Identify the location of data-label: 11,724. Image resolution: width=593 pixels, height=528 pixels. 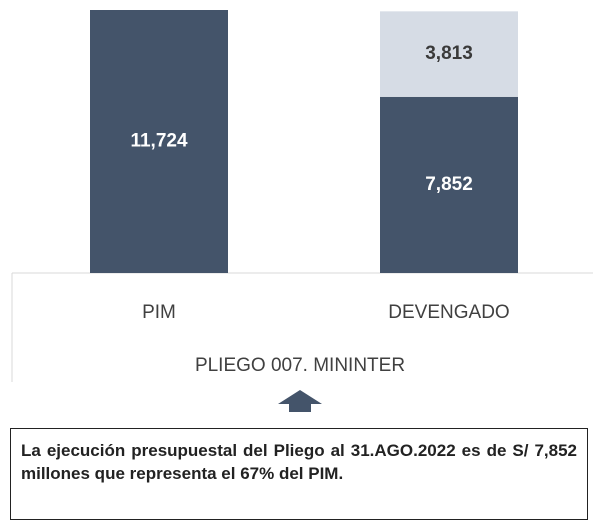
(158, 141).